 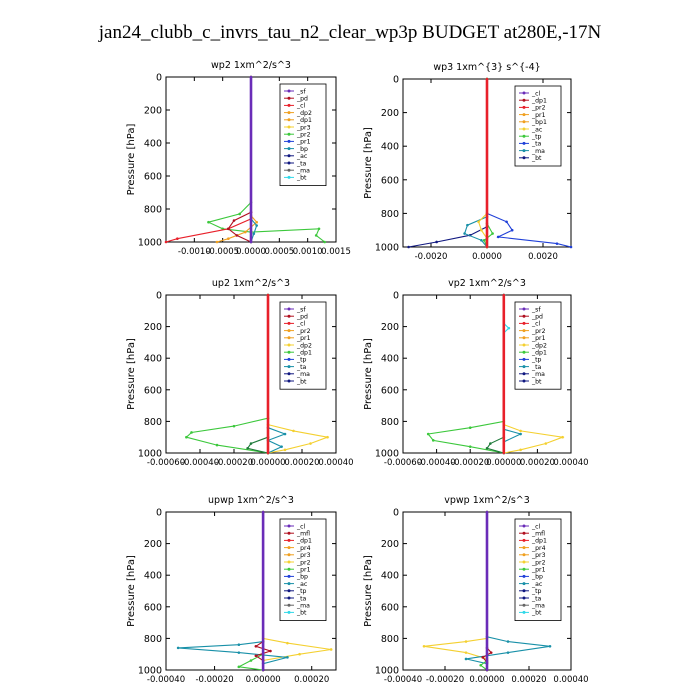 What do you see at coordinates (390, 214) in the screenshot?
I see `y-tick-label: 800` at bounding box center [390, 214].